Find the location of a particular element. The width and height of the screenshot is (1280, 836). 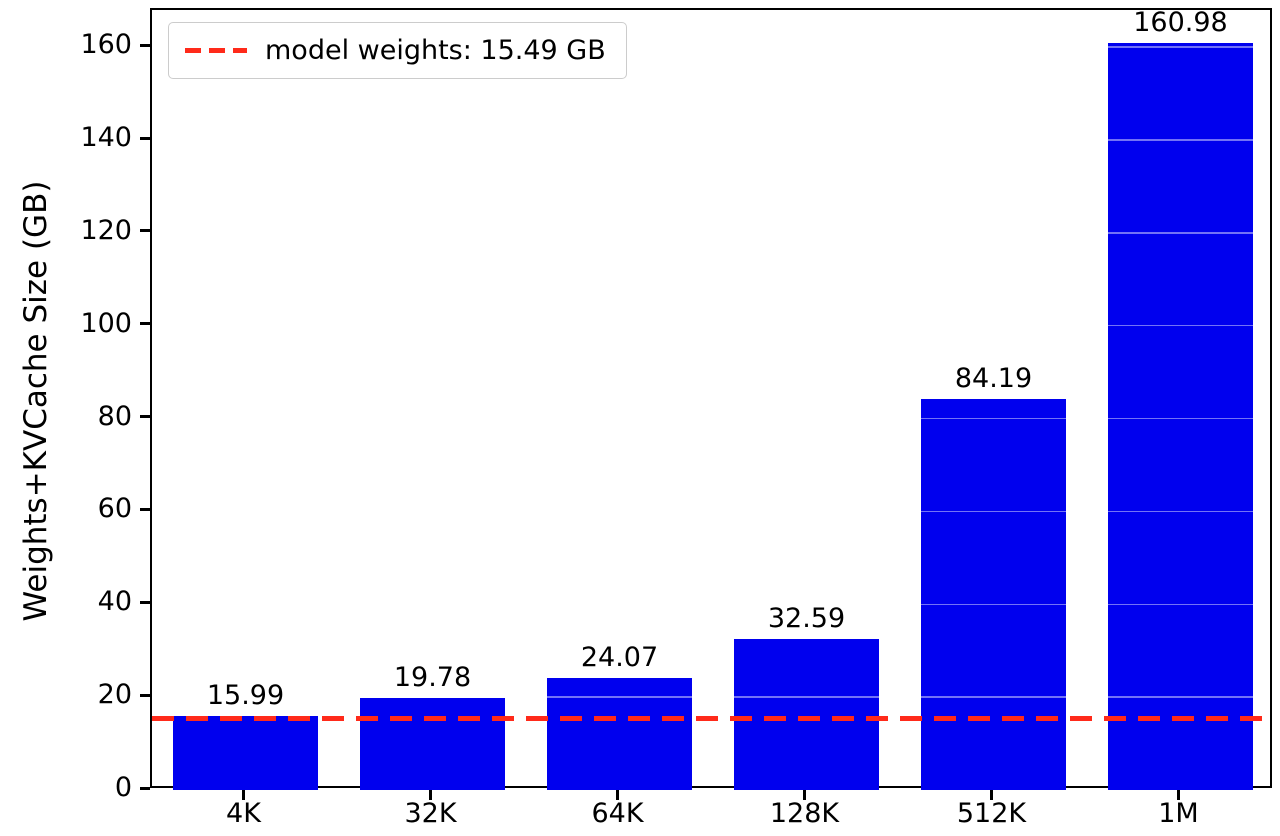

x-tick-label: 64K is located at coordinates (617, 813).